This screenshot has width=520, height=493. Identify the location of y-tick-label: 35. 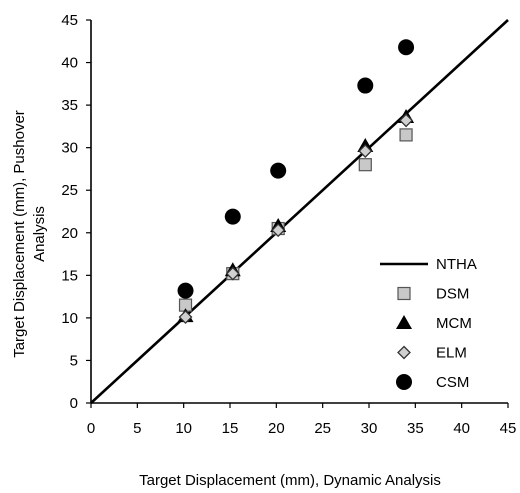
(69, 105).